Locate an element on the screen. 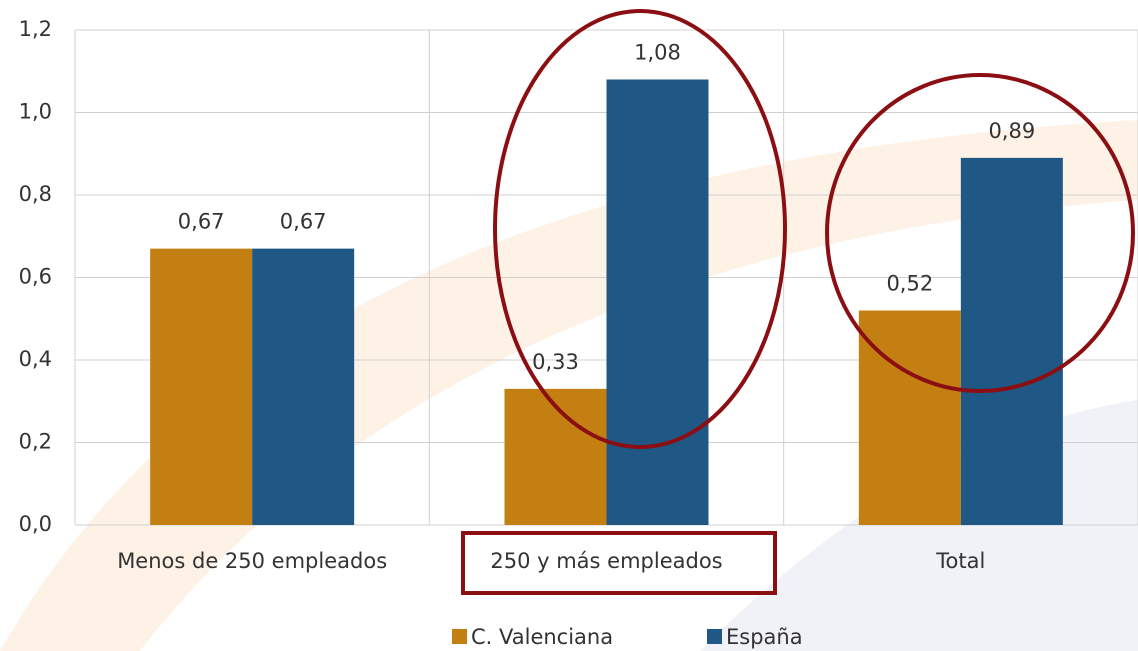  y-tick-label: 0,6 is located at coordinates (35, 277).